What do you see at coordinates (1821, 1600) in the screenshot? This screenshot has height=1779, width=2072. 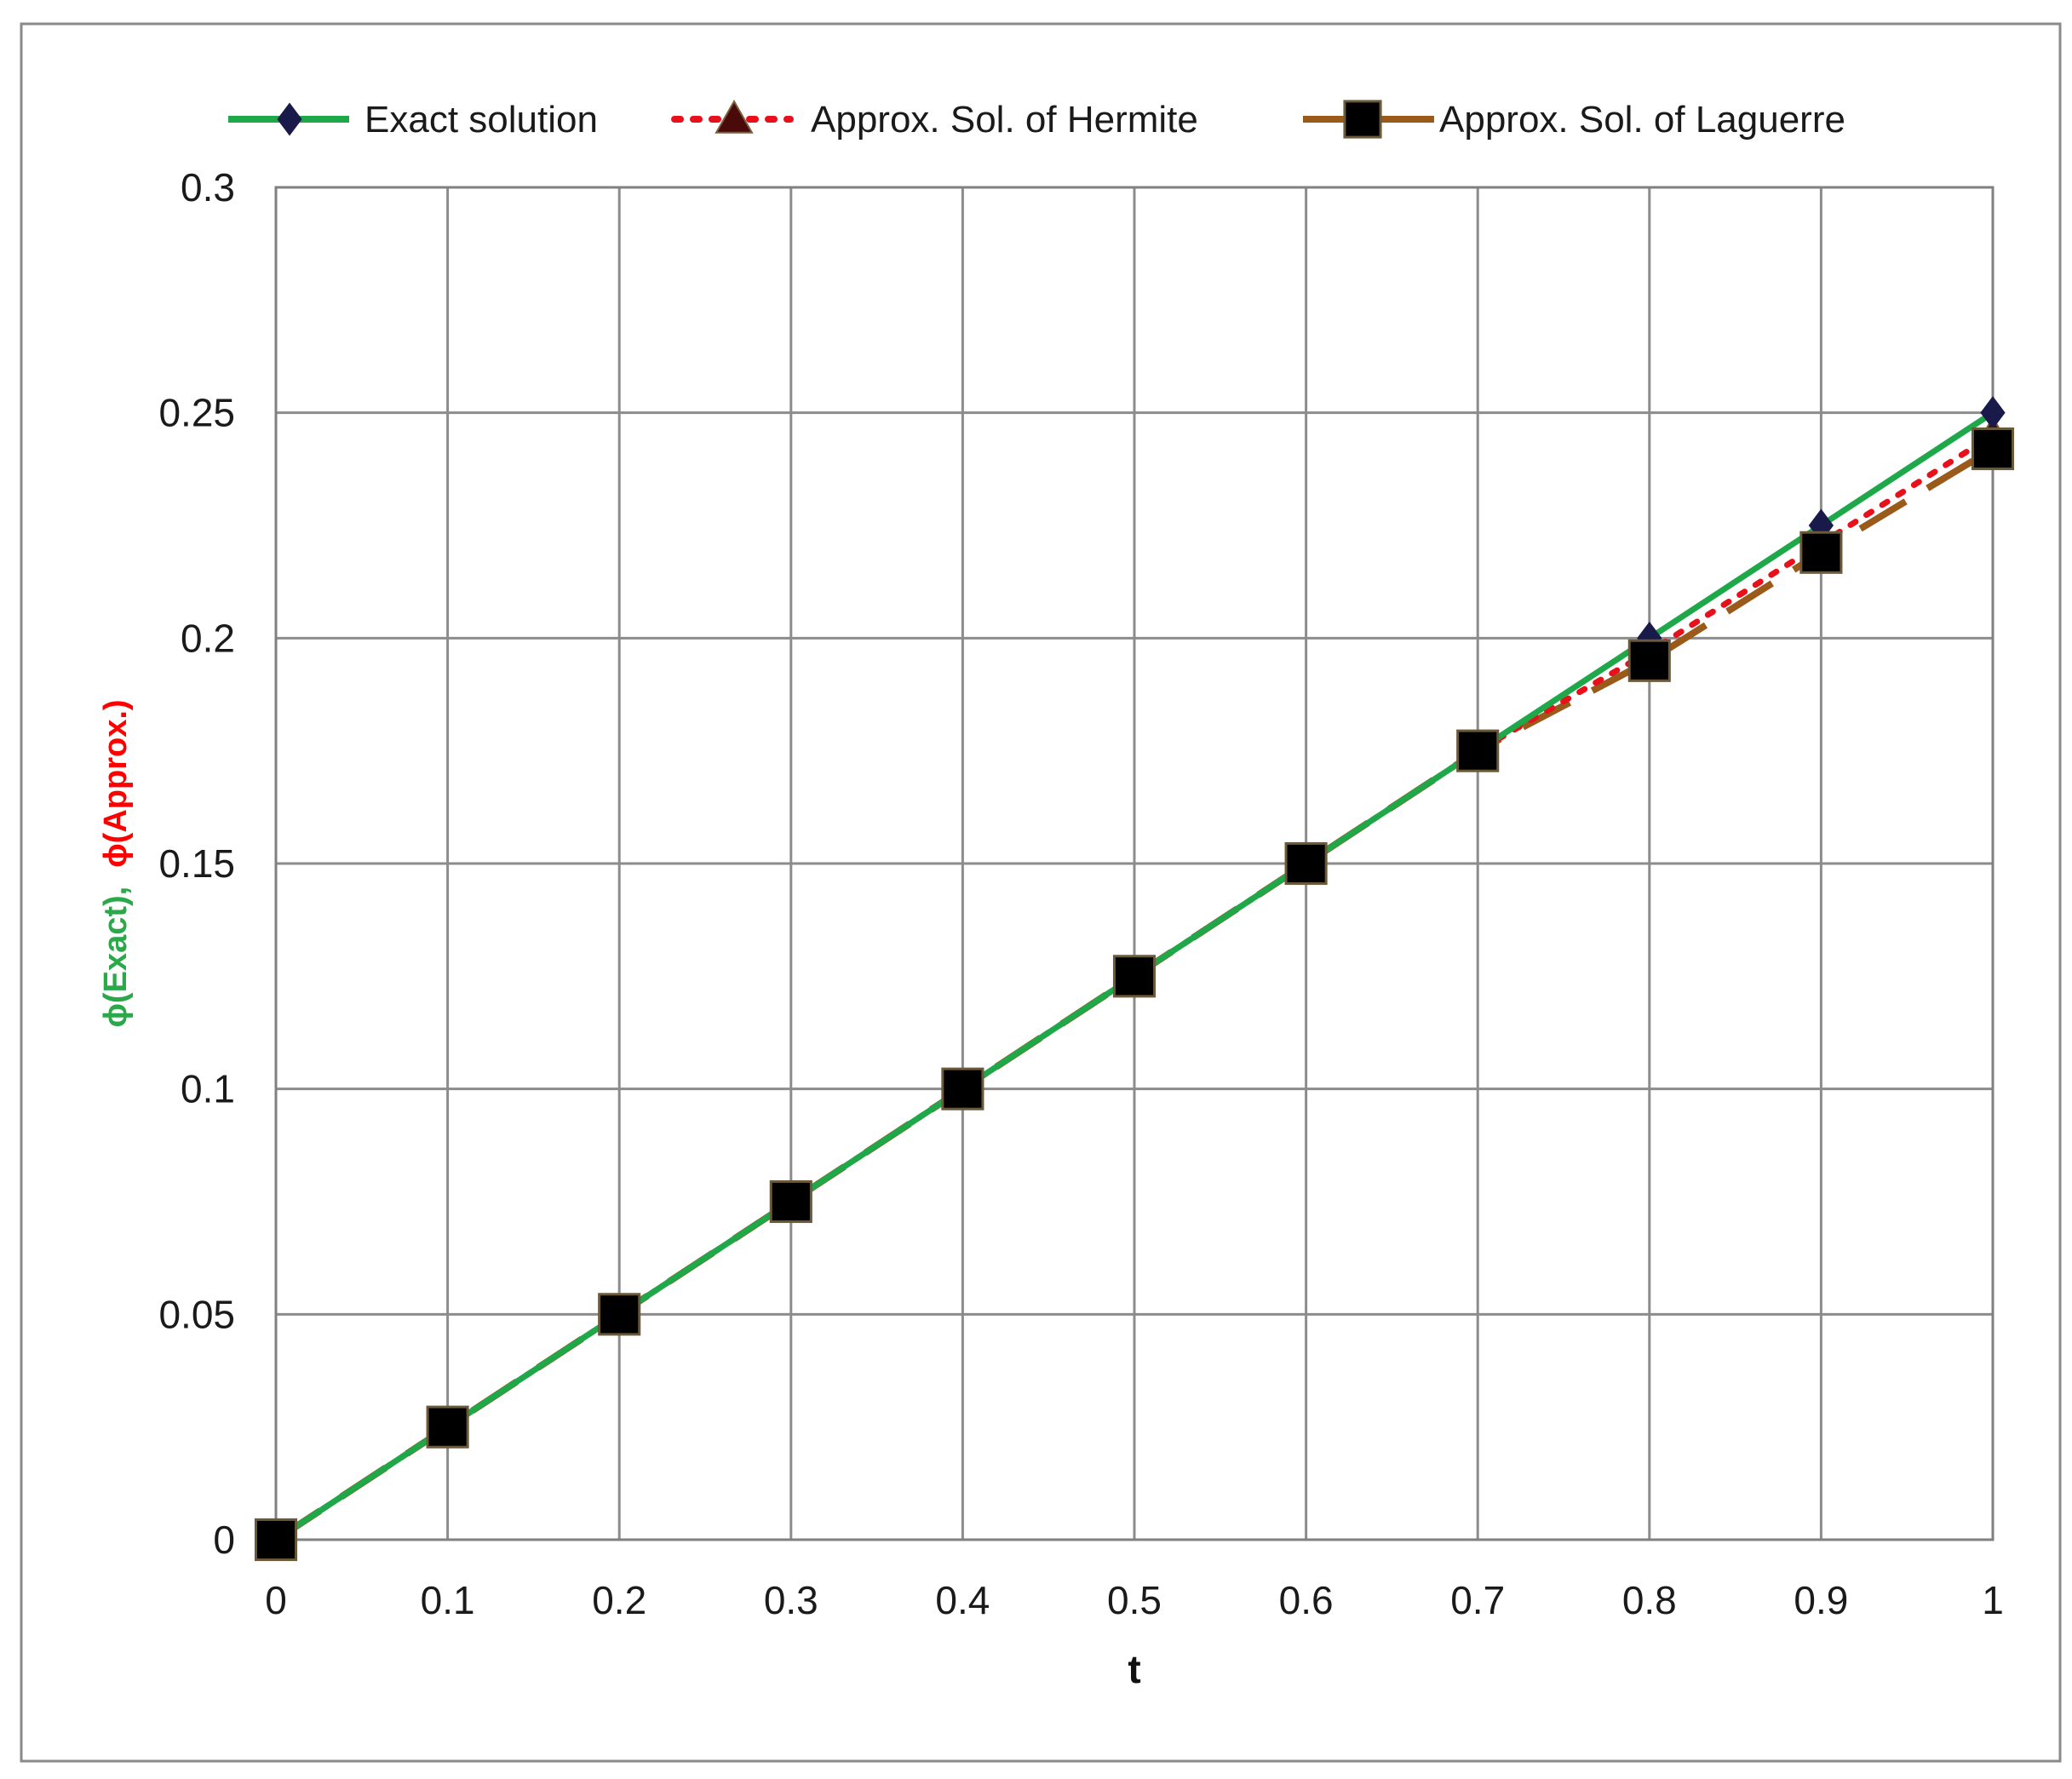 I see `x-tick-label: 0.9` at bounding box center [1821, 1600].